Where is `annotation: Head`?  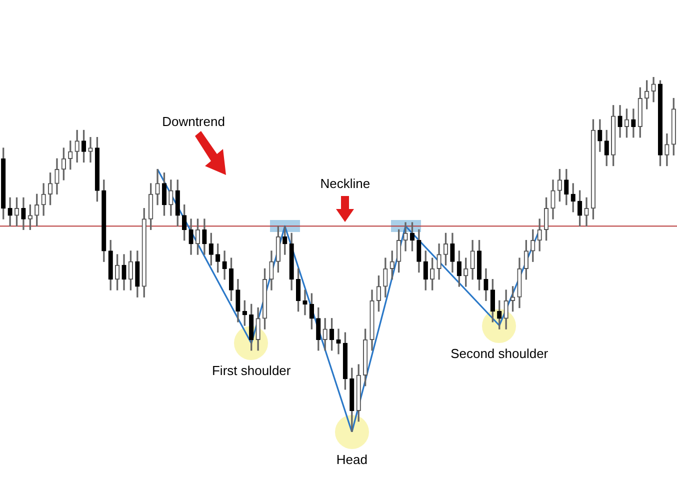
annotation: Head is located at coordinates (352, 459).